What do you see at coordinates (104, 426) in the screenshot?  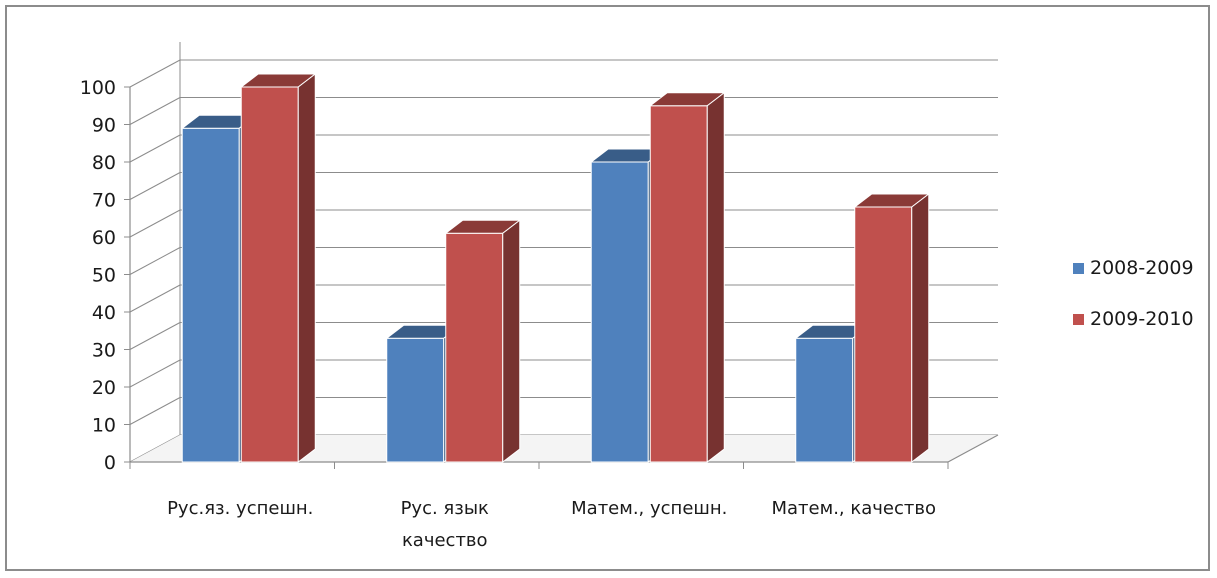 I see `y-tick-label: 10` at bounding box center [104, 426].